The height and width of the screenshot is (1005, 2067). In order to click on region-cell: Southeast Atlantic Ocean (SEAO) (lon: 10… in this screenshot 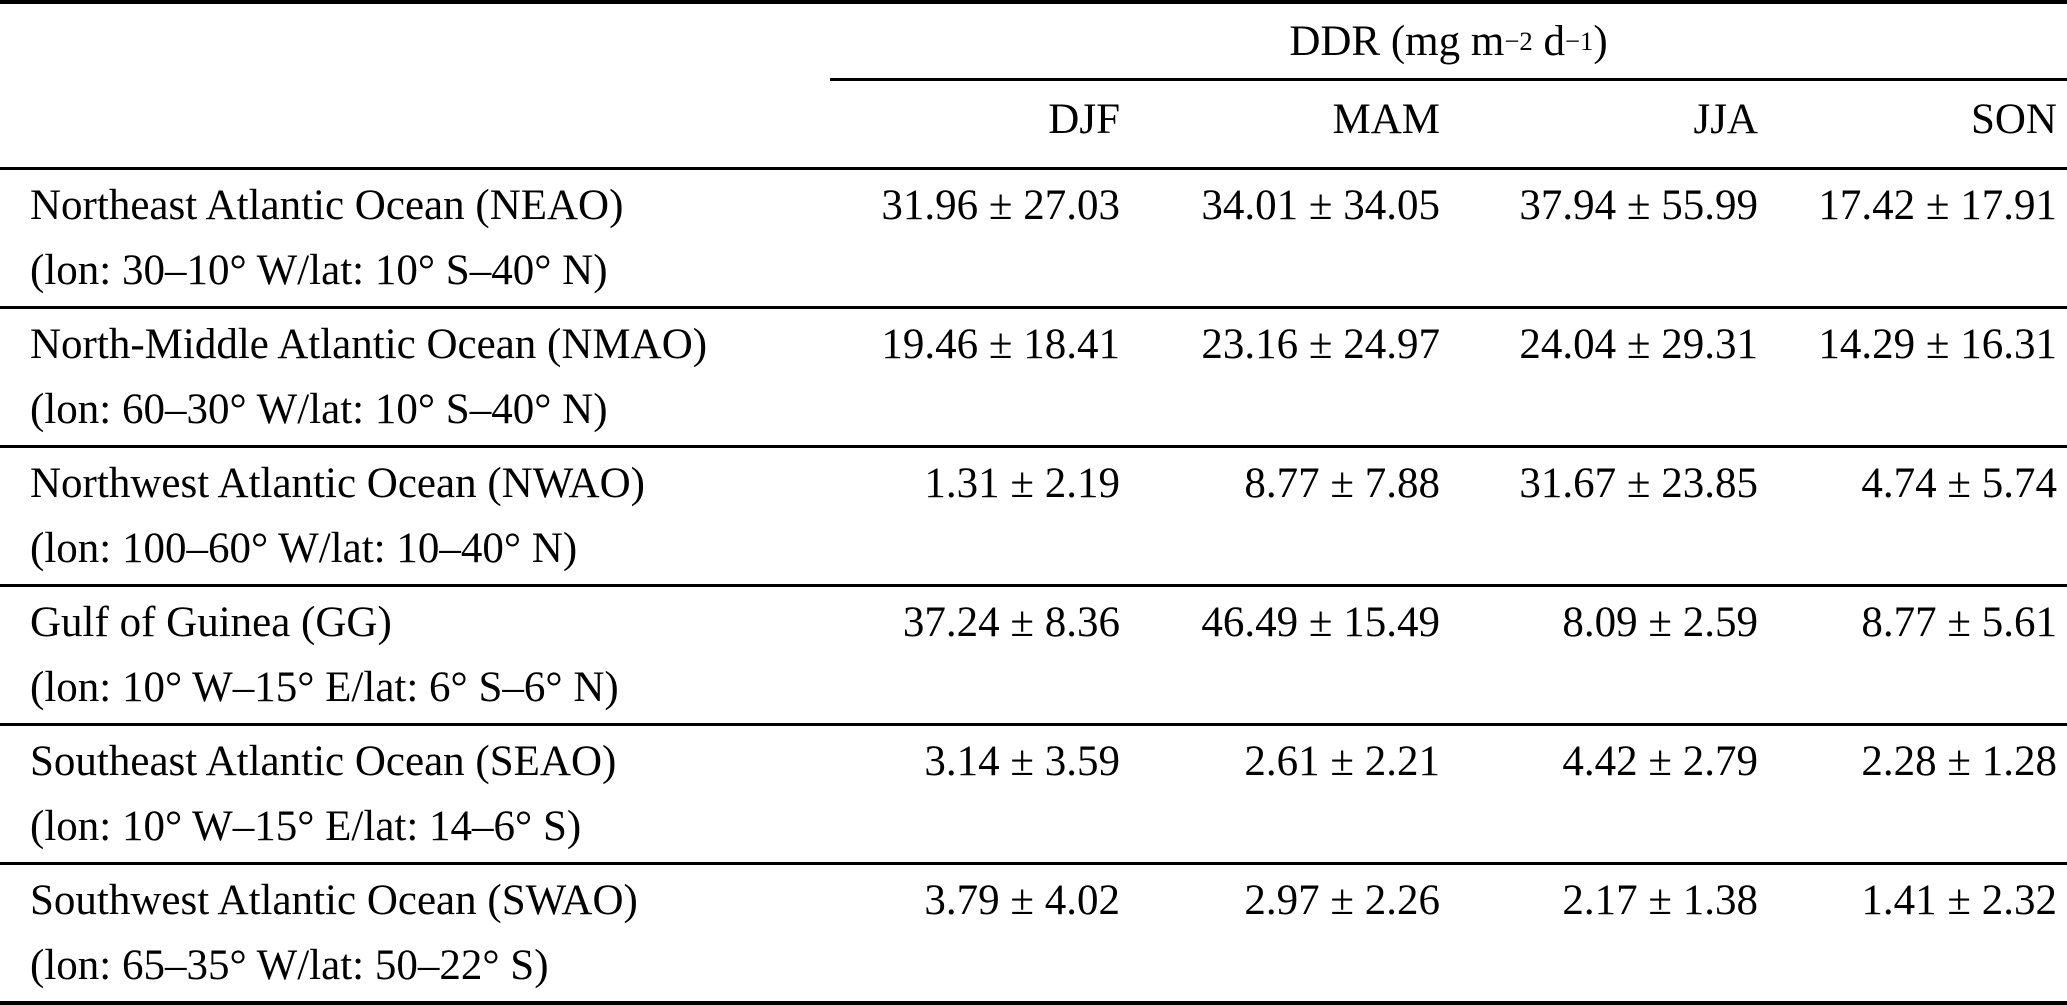, I will do `click(415, 794)`.